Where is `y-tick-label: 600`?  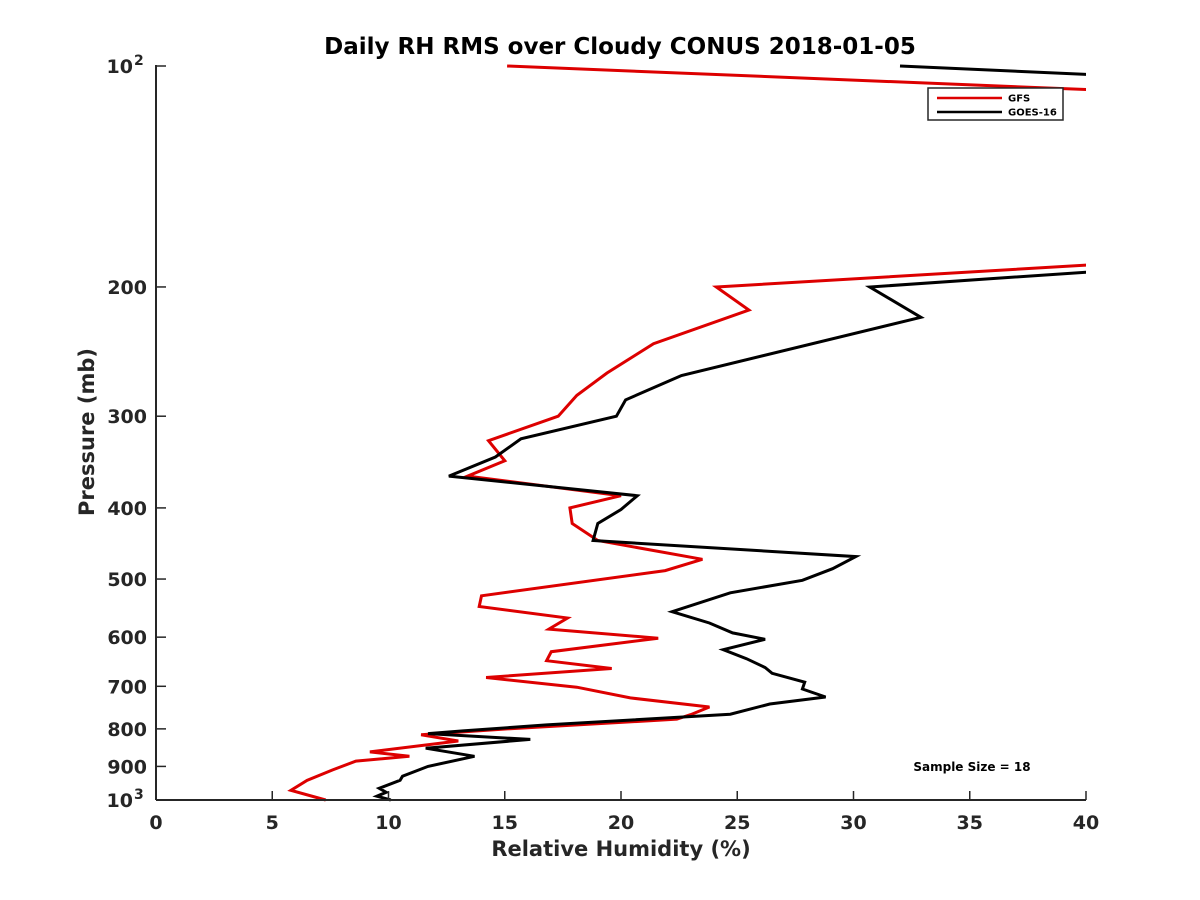 y-tick-label: 600 is located at coordinates (127, 638).